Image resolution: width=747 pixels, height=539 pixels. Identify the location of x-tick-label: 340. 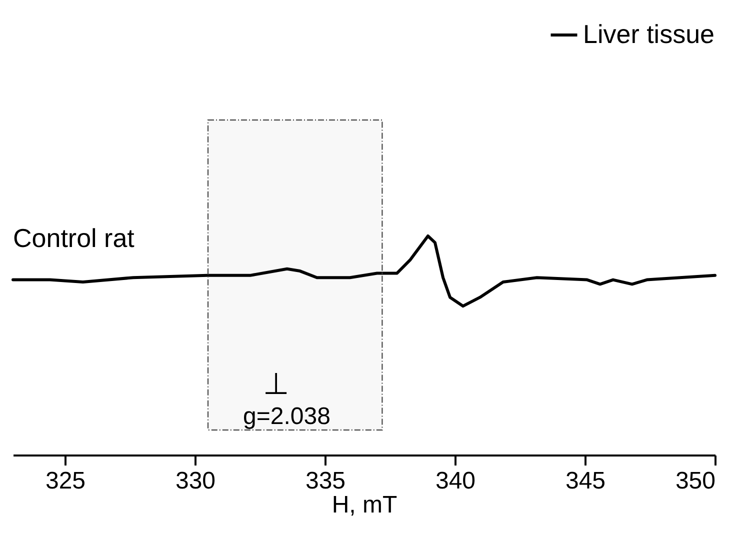
(455, 481).